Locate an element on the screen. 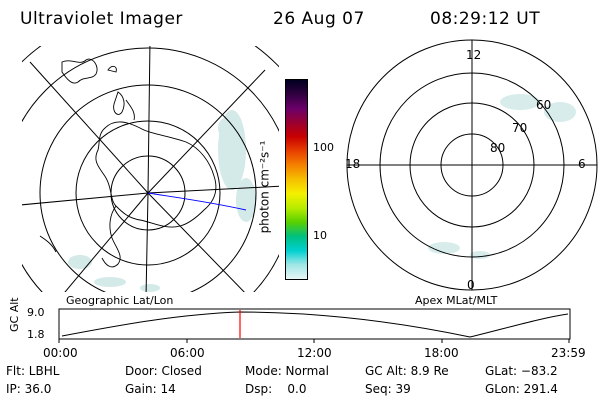  altitude-ytick-min: 1.8 is located at coordinates (36, 334).